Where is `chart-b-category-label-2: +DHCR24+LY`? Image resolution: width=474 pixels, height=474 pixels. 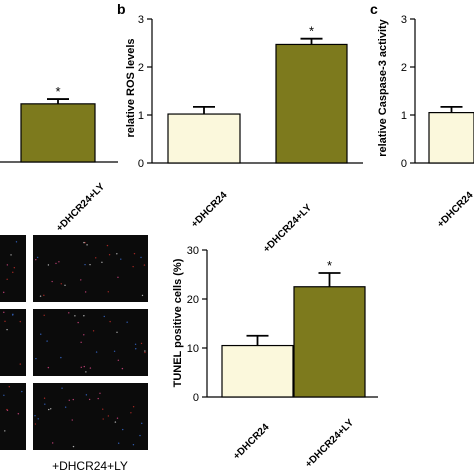
chart-b-category-label-2: +DHCR24+LY is located at coordinates (287, 228).